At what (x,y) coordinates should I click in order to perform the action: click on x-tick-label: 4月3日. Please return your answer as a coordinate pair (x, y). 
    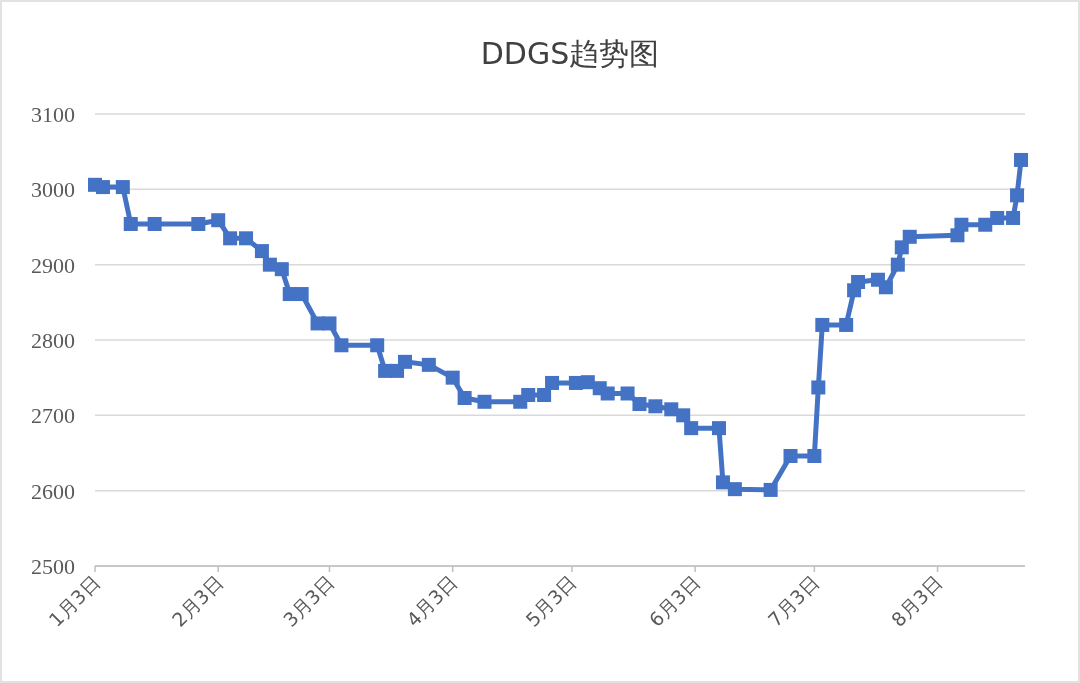
    Looking at the image, I should click on (431, 601).